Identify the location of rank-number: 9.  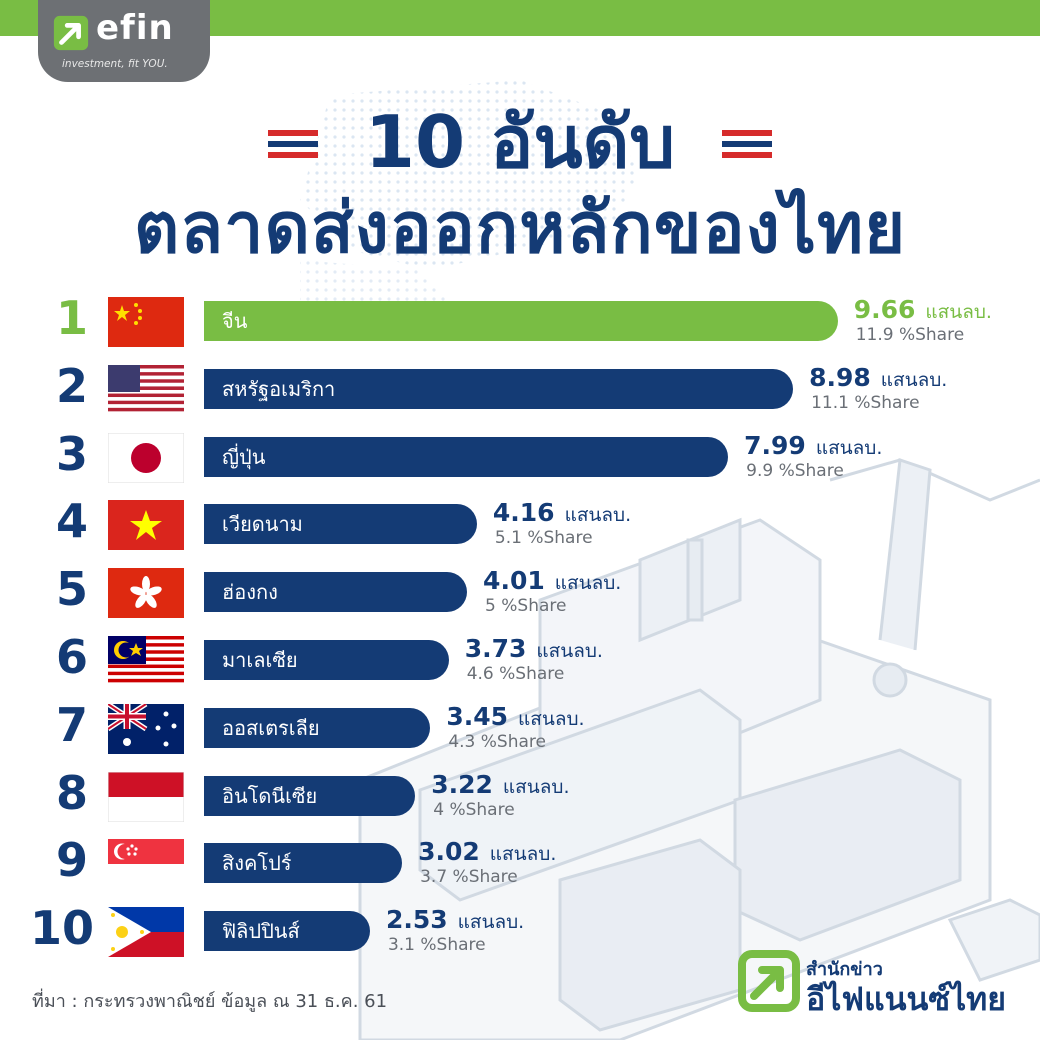
(71, 860).